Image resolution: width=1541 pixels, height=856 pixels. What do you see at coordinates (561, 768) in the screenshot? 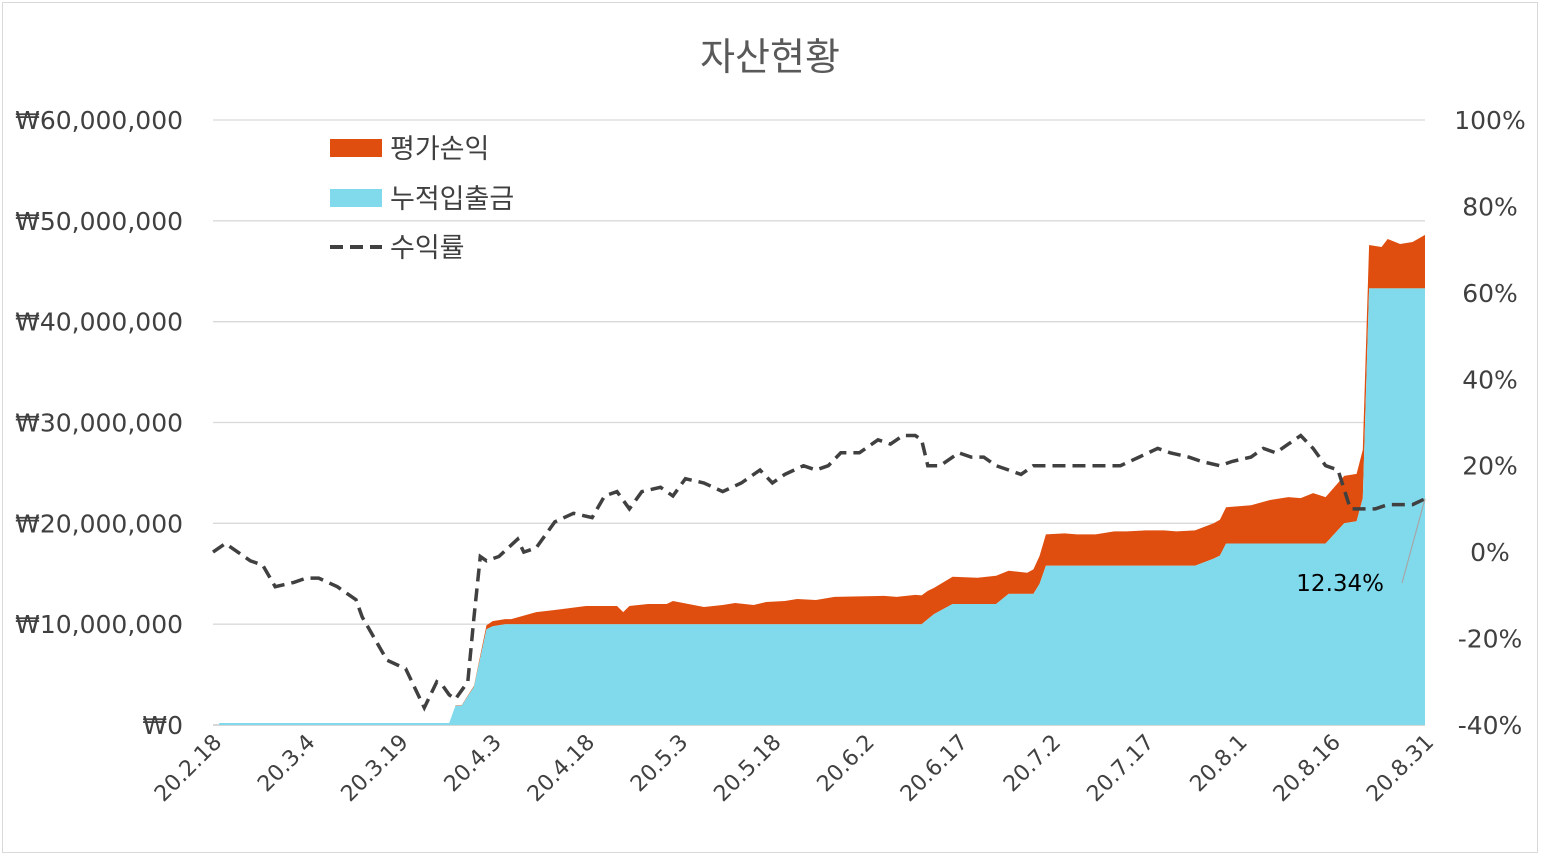
I see `x-tick-label: 20.4.18` at bounding box center [561, 768].